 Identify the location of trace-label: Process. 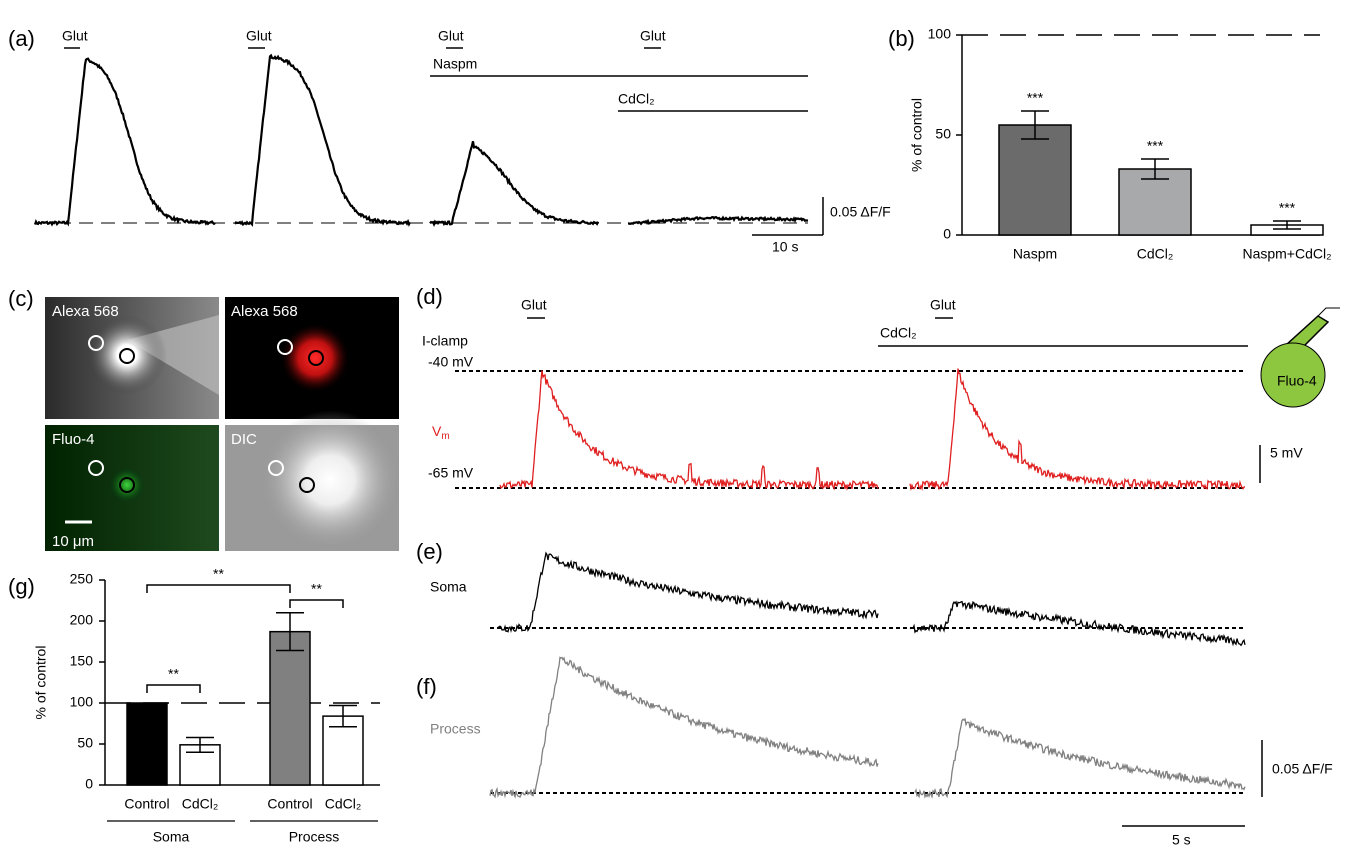
(455, 729).